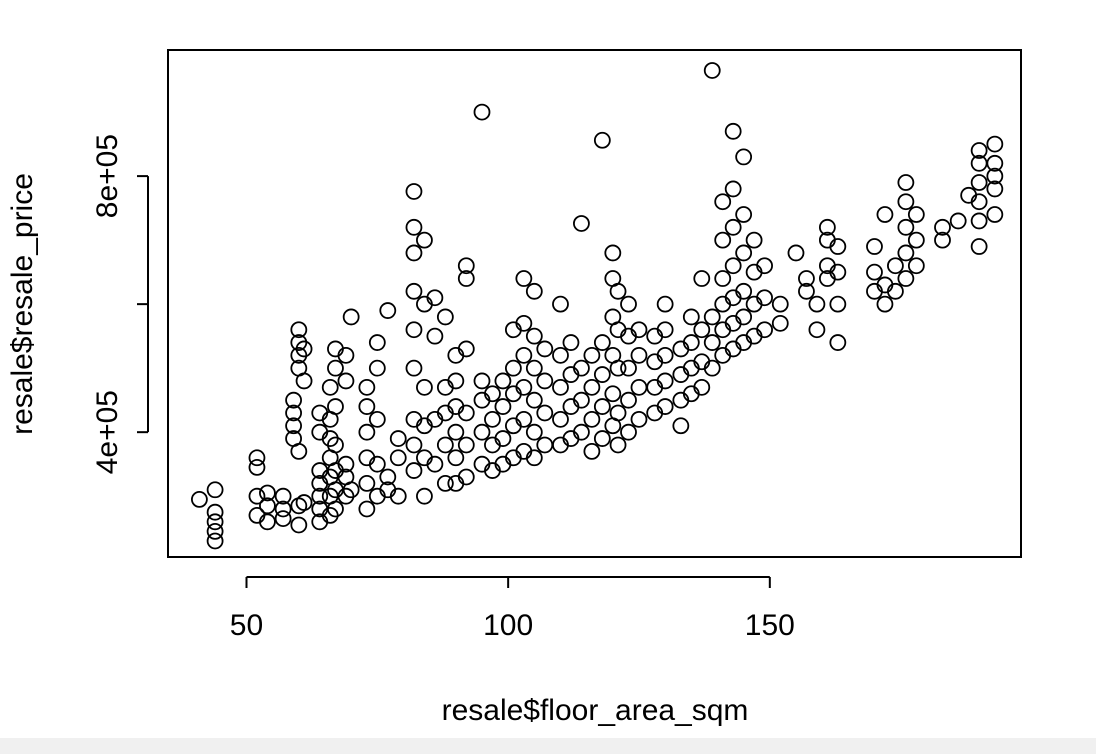 The image size is (1096, 754). Describe the element at coordinates (548, 746) in the screenshot. I see `bottom-strip` at that location.